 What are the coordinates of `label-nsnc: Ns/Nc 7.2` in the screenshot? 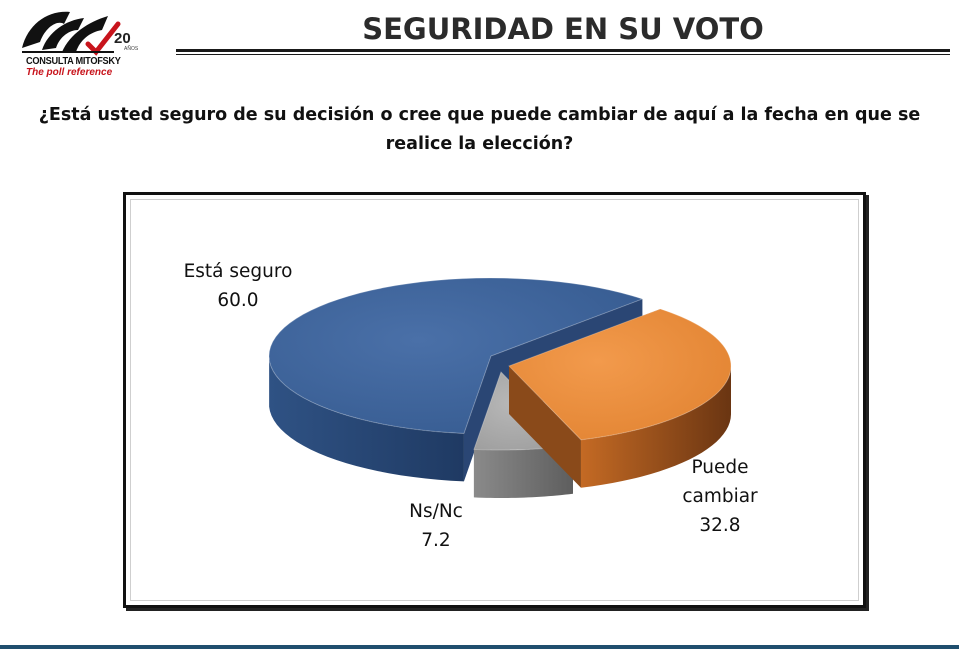 It's located at (436, 526).